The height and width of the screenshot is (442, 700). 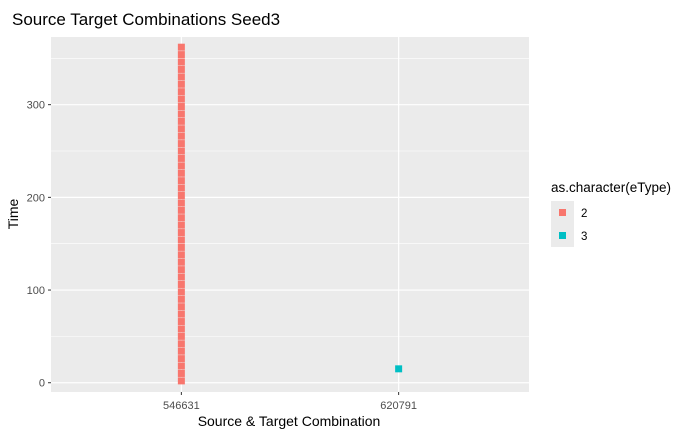 I want to click on chart-title: Source Target Combinations Seed3, so click(x=146, y=19).